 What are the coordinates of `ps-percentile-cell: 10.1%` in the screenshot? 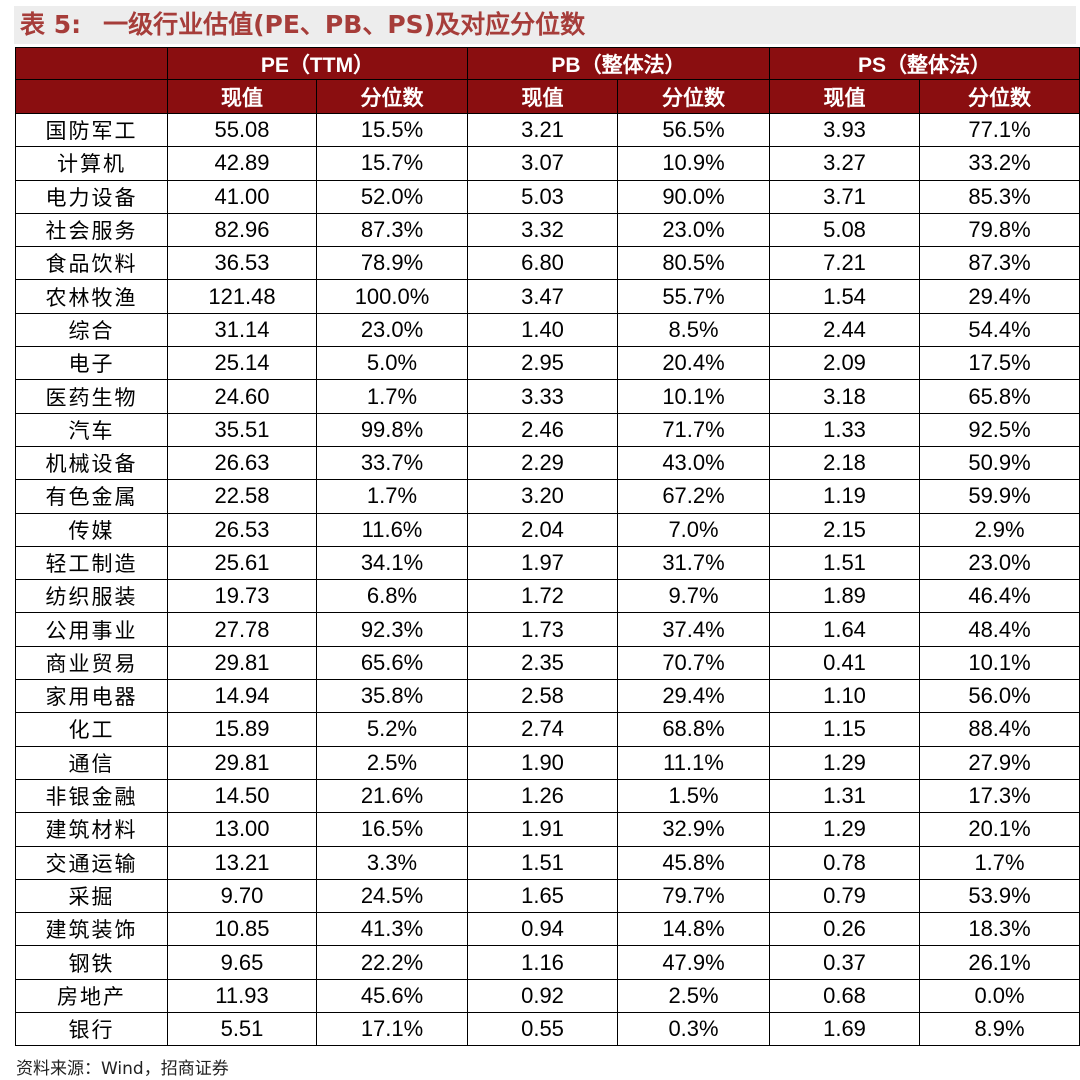 It's located at (999, 663).